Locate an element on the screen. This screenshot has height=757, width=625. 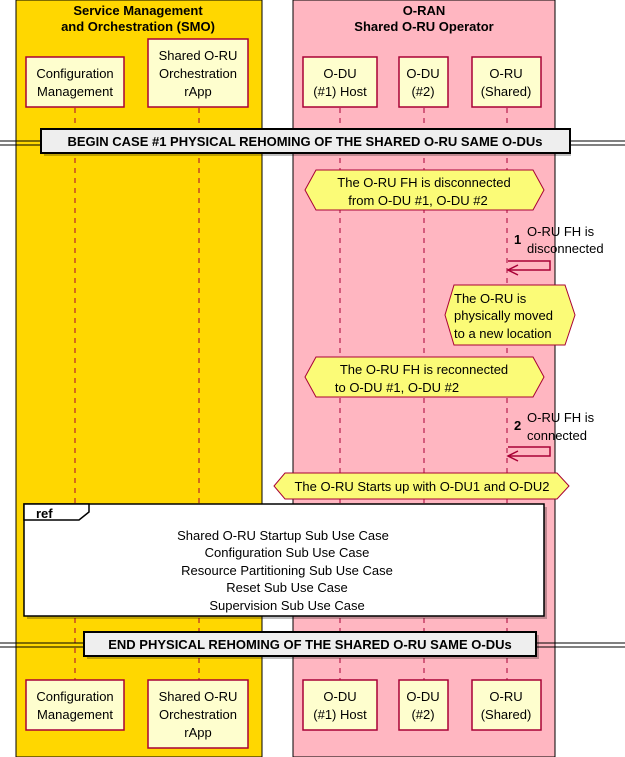
svg-text: from O-DU #1, O-DU #2 is located at coordinates (417, 200).